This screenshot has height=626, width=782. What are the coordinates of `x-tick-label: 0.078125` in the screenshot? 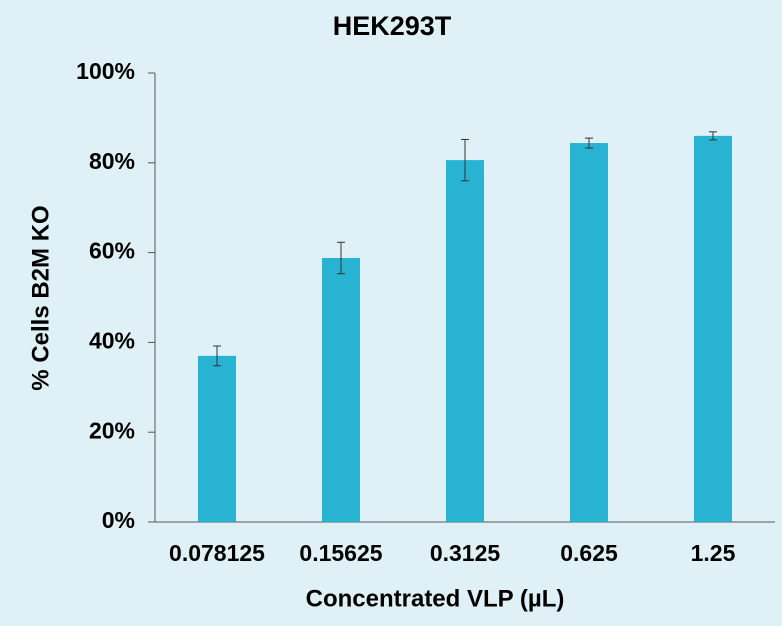 It's located at (217, 553).